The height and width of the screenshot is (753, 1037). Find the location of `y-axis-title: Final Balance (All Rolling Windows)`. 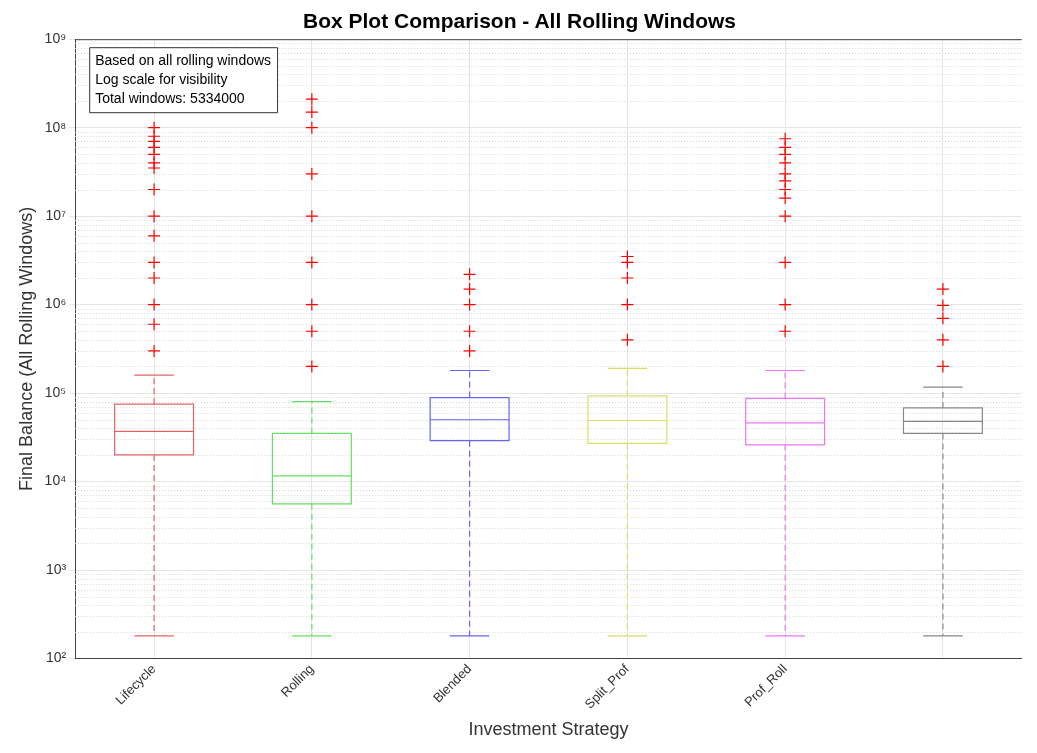

y-axis-title: Final Balance (All Rolling Windows) is located at coordinates (25, 348).